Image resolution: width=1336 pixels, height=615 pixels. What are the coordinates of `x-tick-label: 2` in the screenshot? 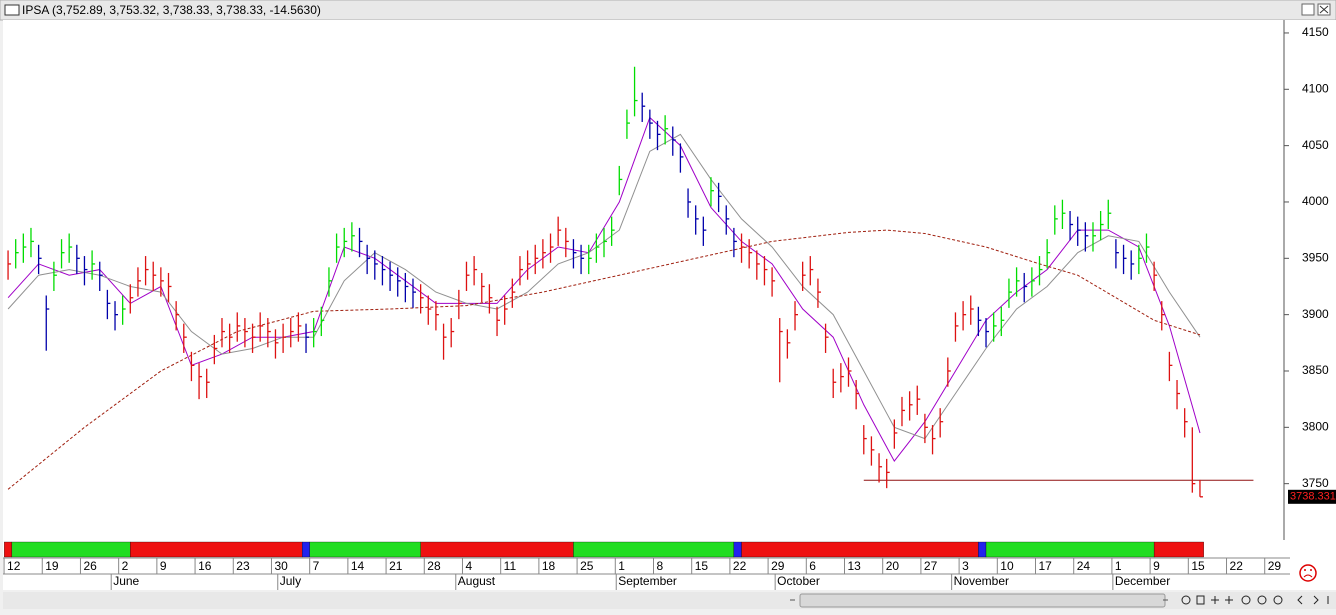 It's located at (125, 566).